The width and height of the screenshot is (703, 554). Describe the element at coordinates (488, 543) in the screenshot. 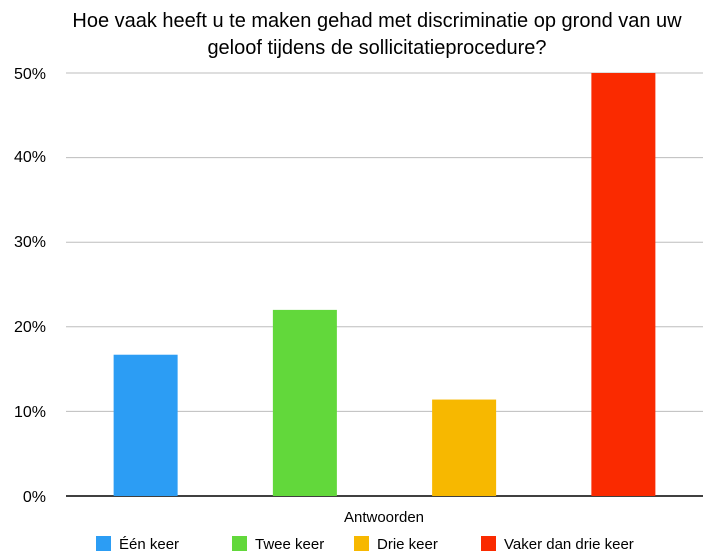

I see `legend-swatch-vaker-dan-drie-keer` at that location.